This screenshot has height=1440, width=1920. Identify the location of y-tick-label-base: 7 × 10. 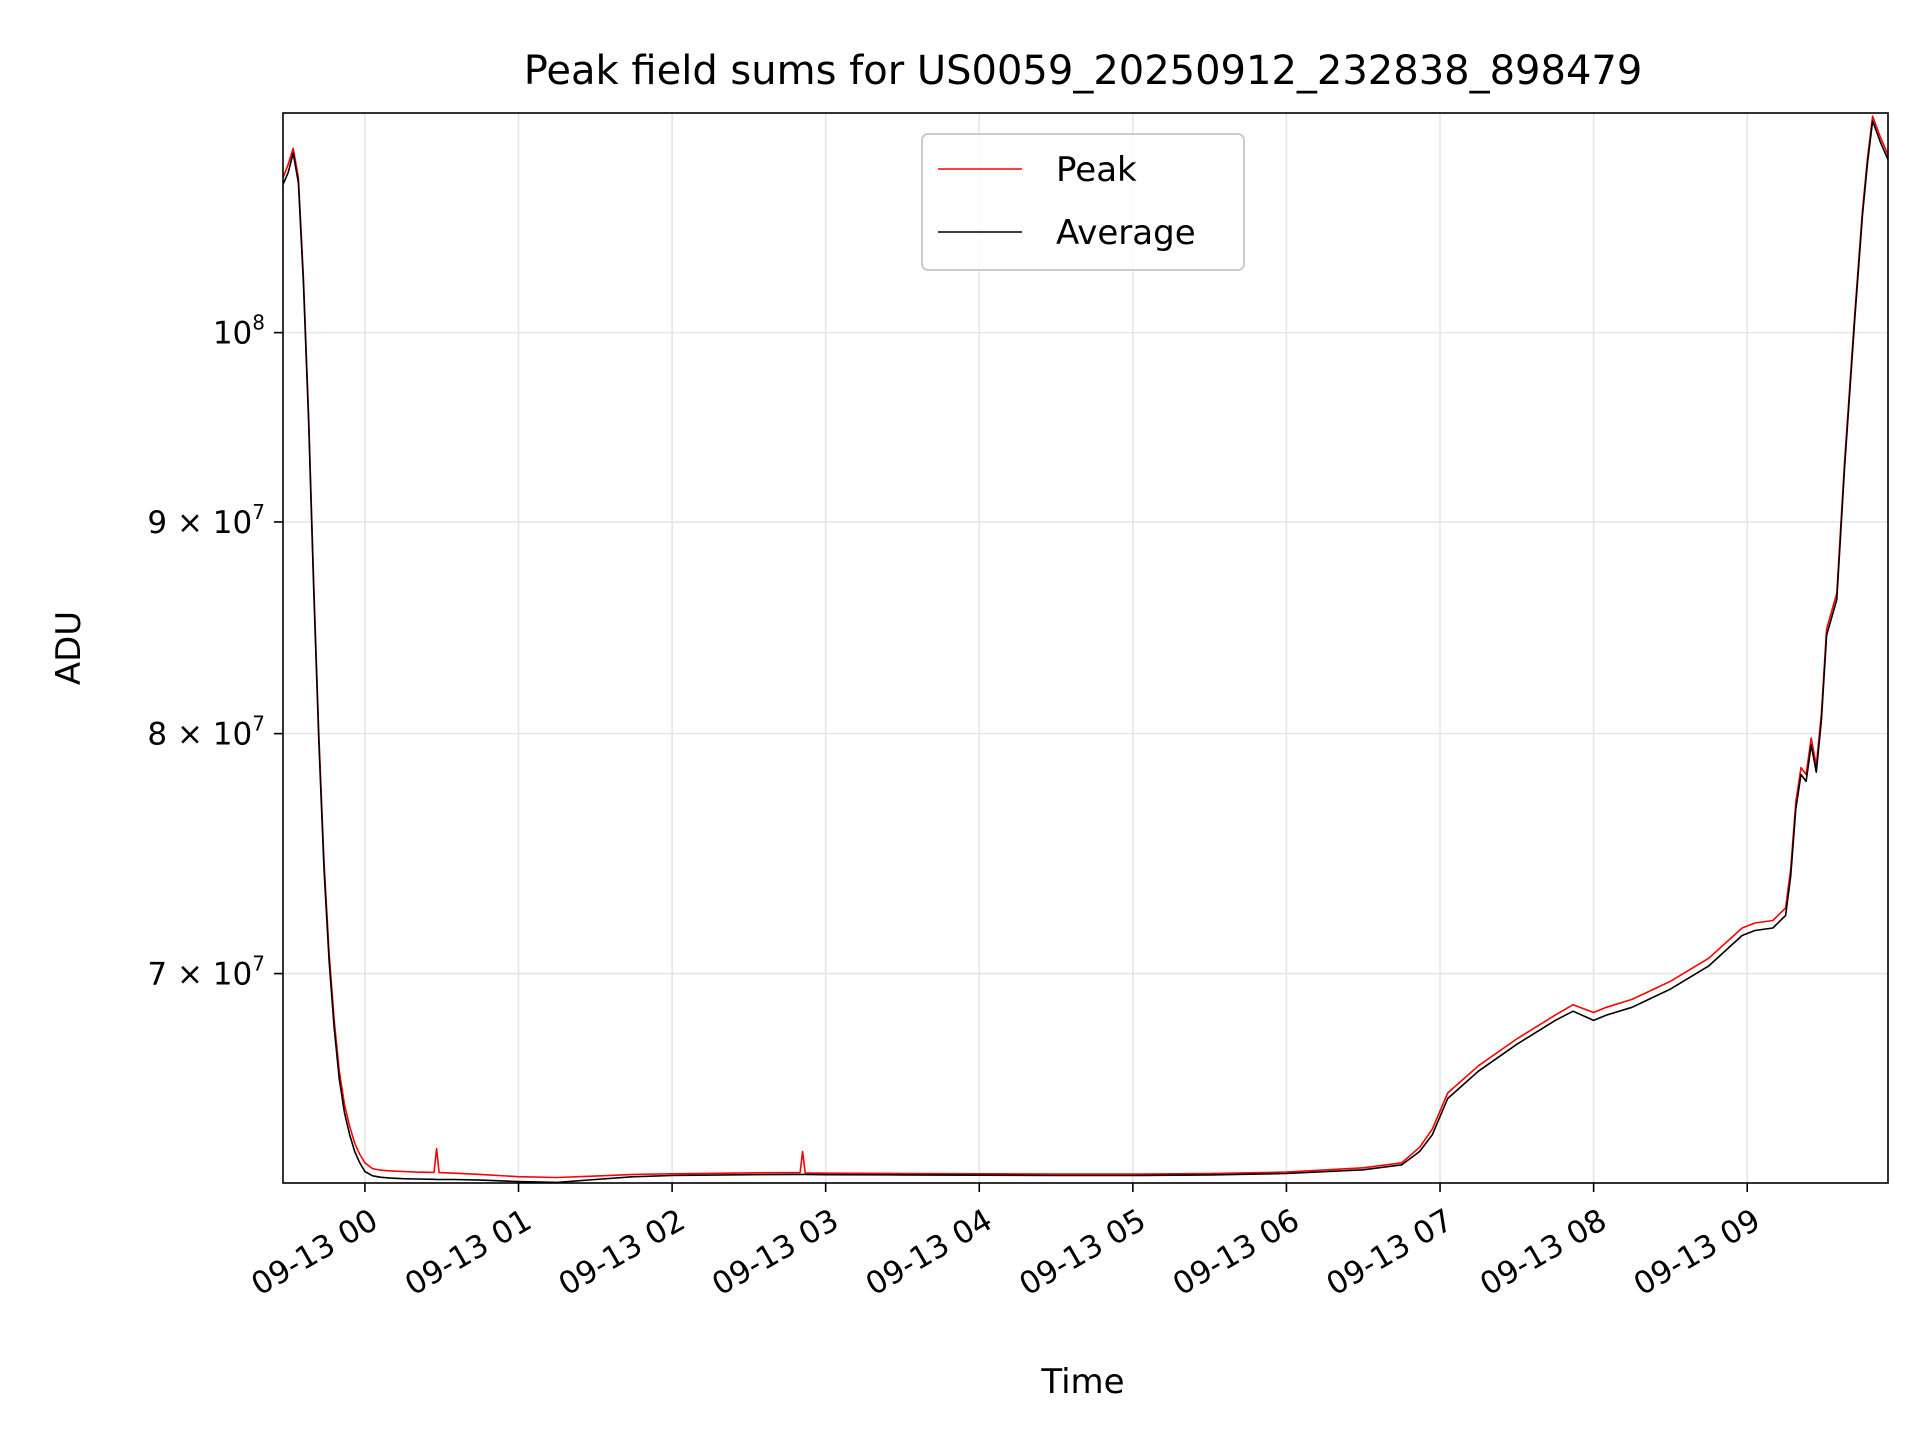
(199, 975).